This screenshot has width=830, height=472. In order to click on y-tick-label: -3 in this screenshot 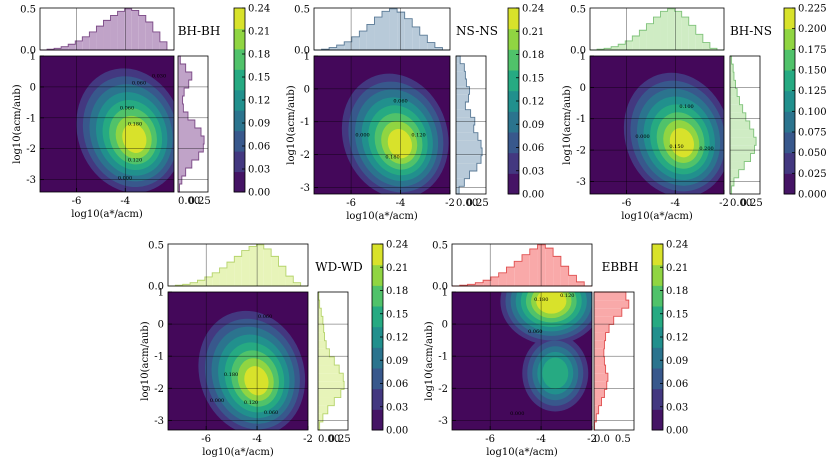, I will do `click(31, 180)`.